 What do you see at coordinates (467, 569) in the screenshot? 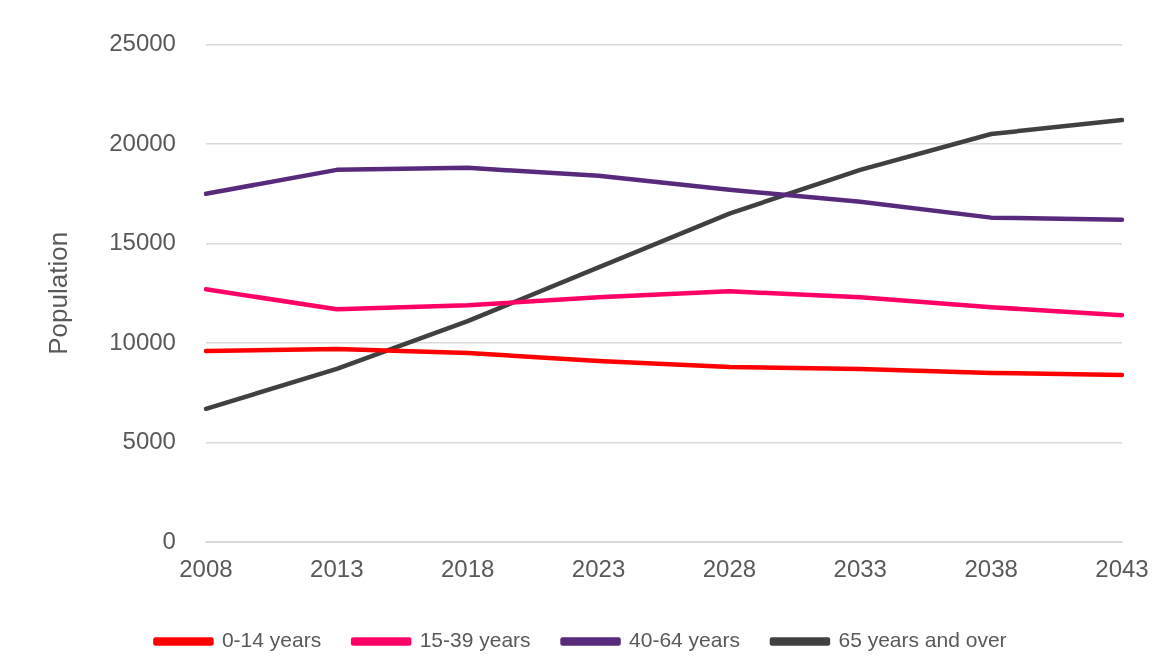
I see `x-tick-label: 2018` at bounding box center [467, 569].